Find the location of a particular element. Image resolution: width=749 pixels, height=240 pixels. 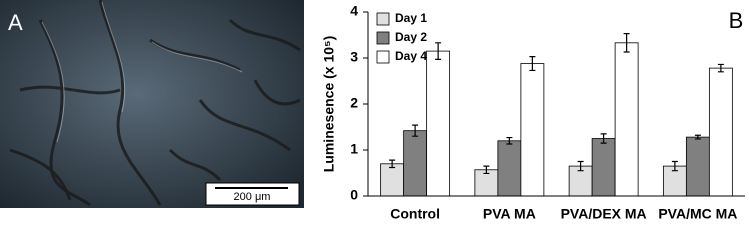

legend-label: Day 1 is located at coordinates (411, 18).